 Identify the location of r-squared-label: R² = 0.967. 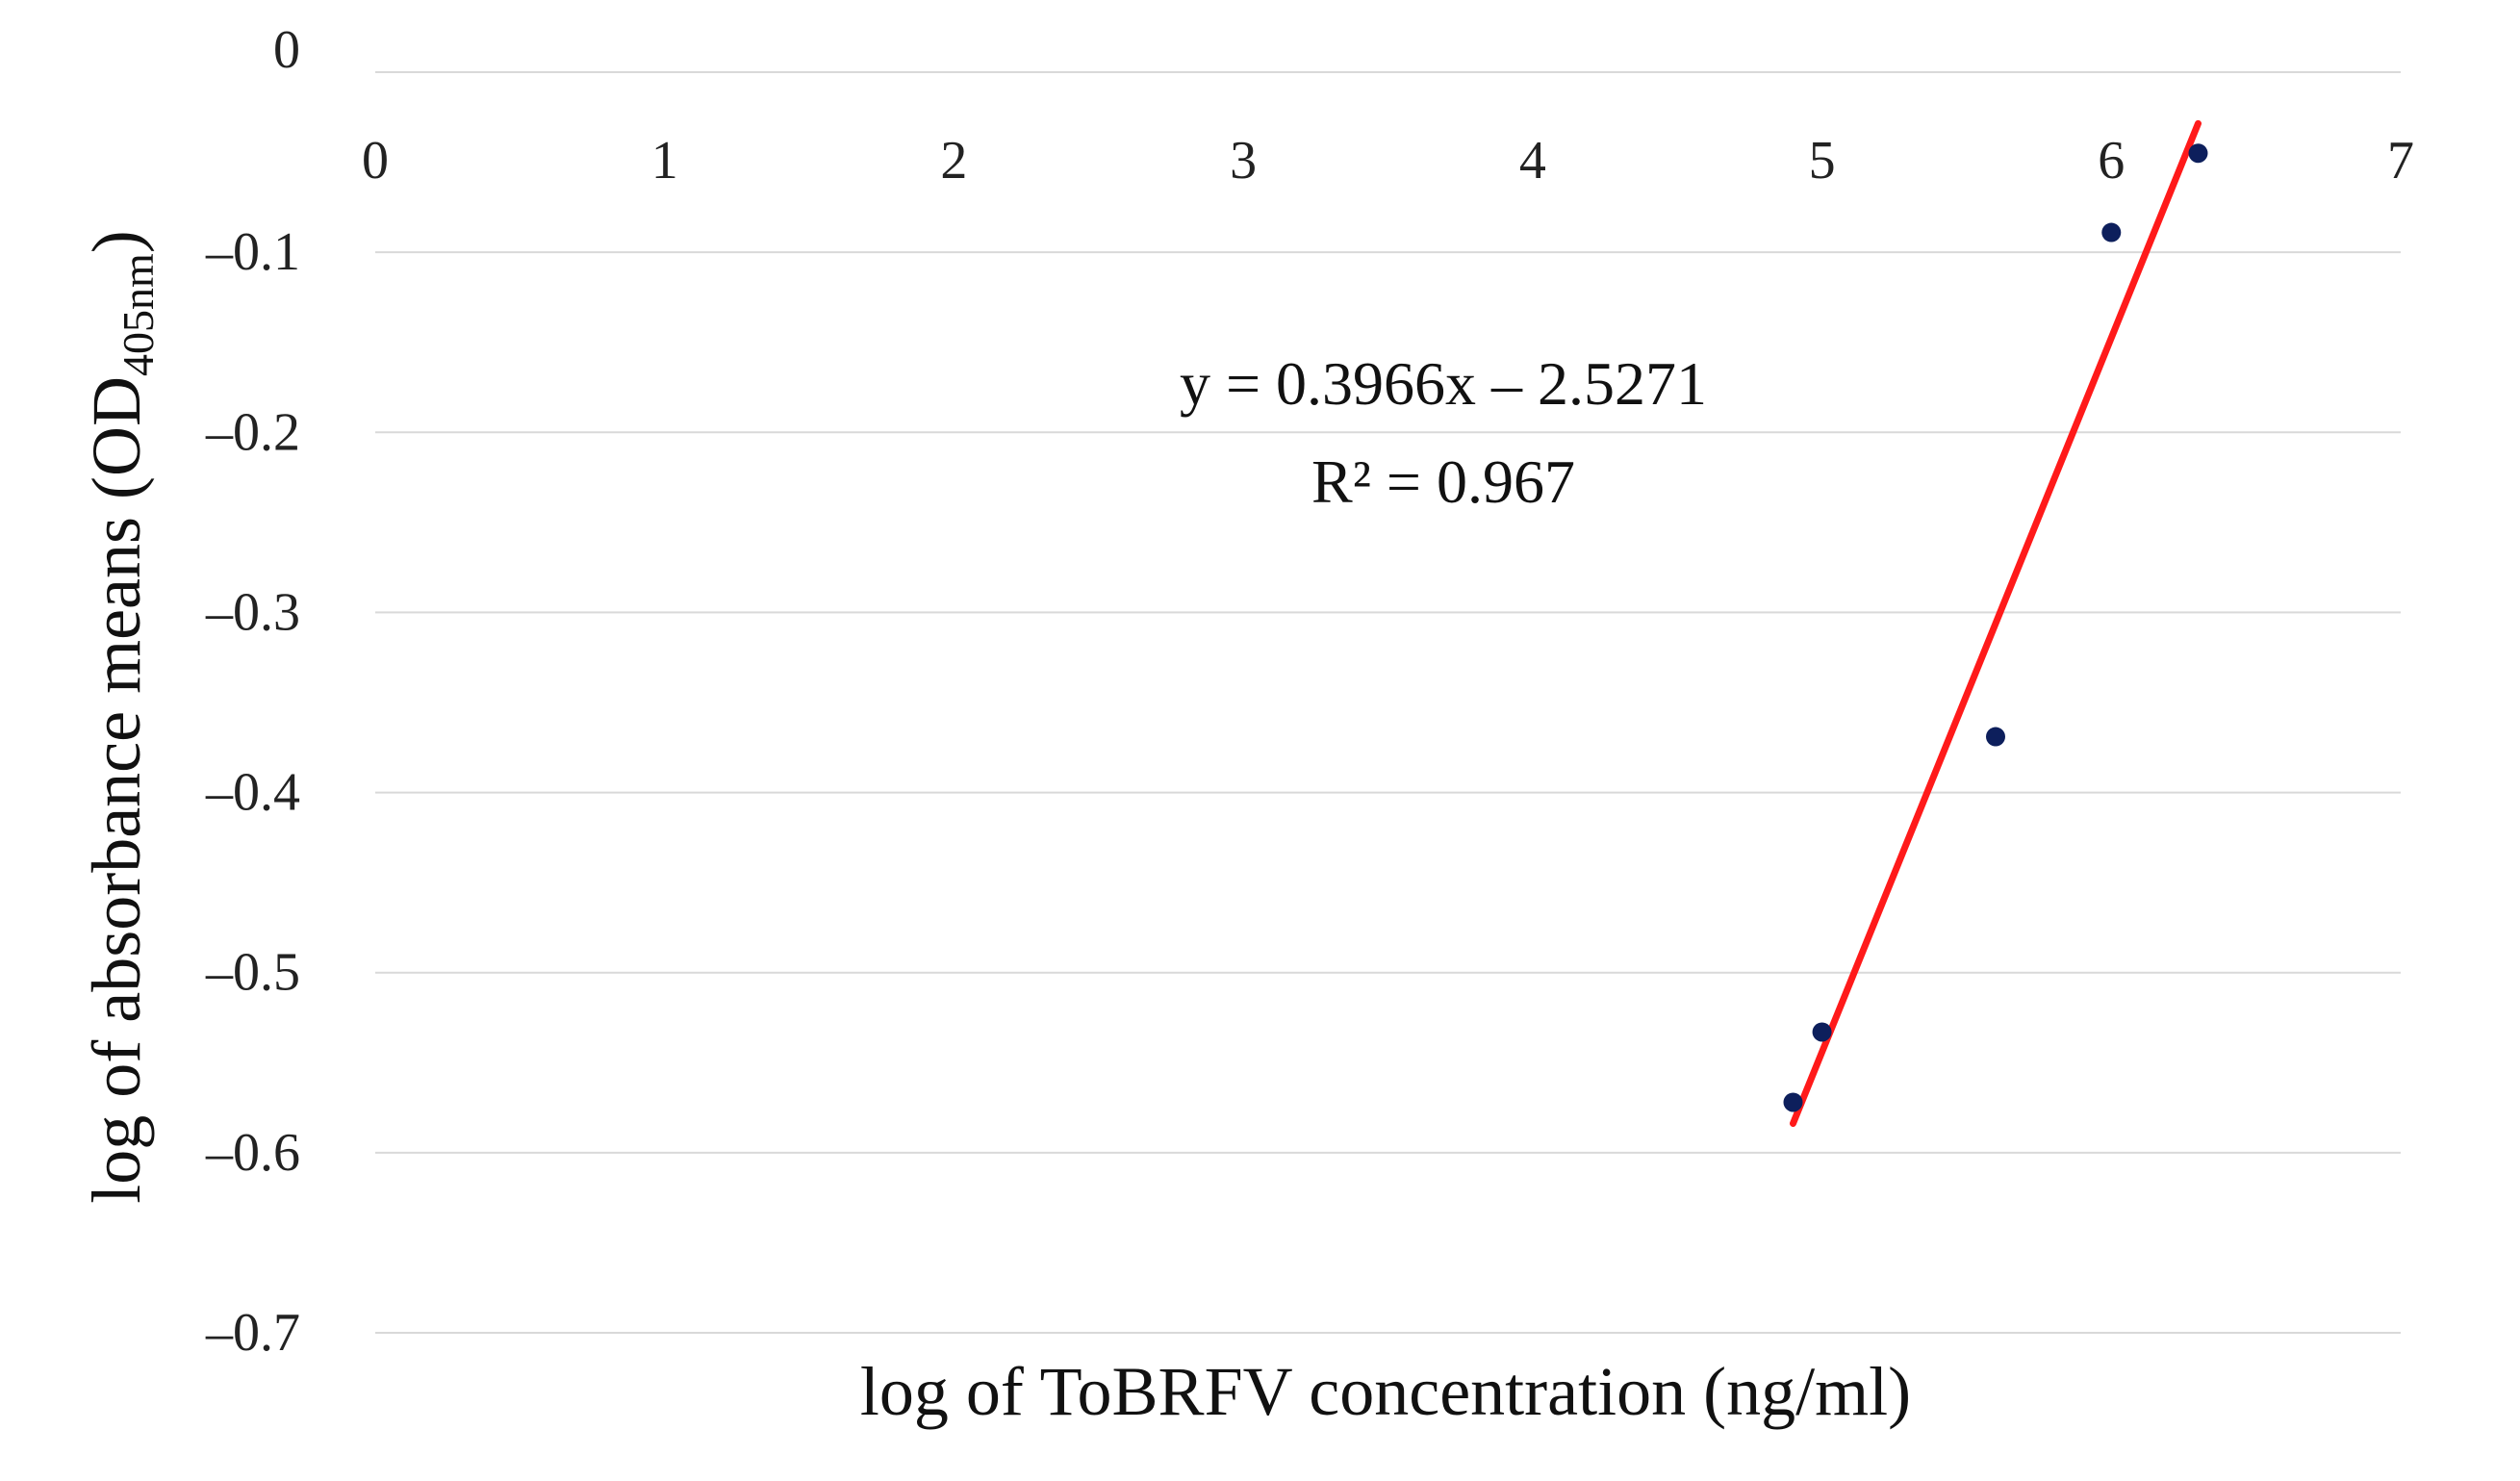
(1443, 482).